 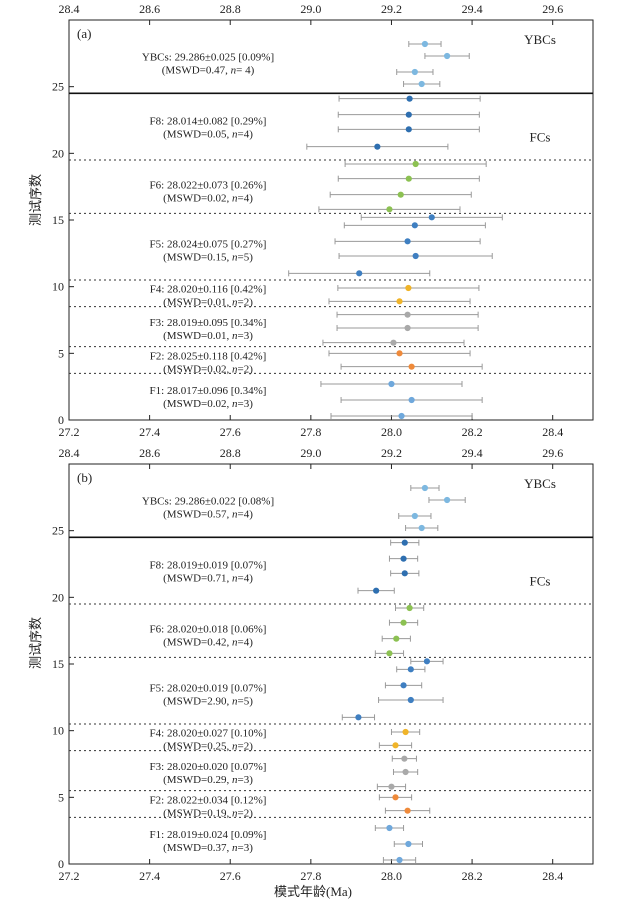 What do you see at coordinates (61, 353) in the screenshot?
I see `panel-a-ytick-label-1: 5` at bounding box center [61, 353].